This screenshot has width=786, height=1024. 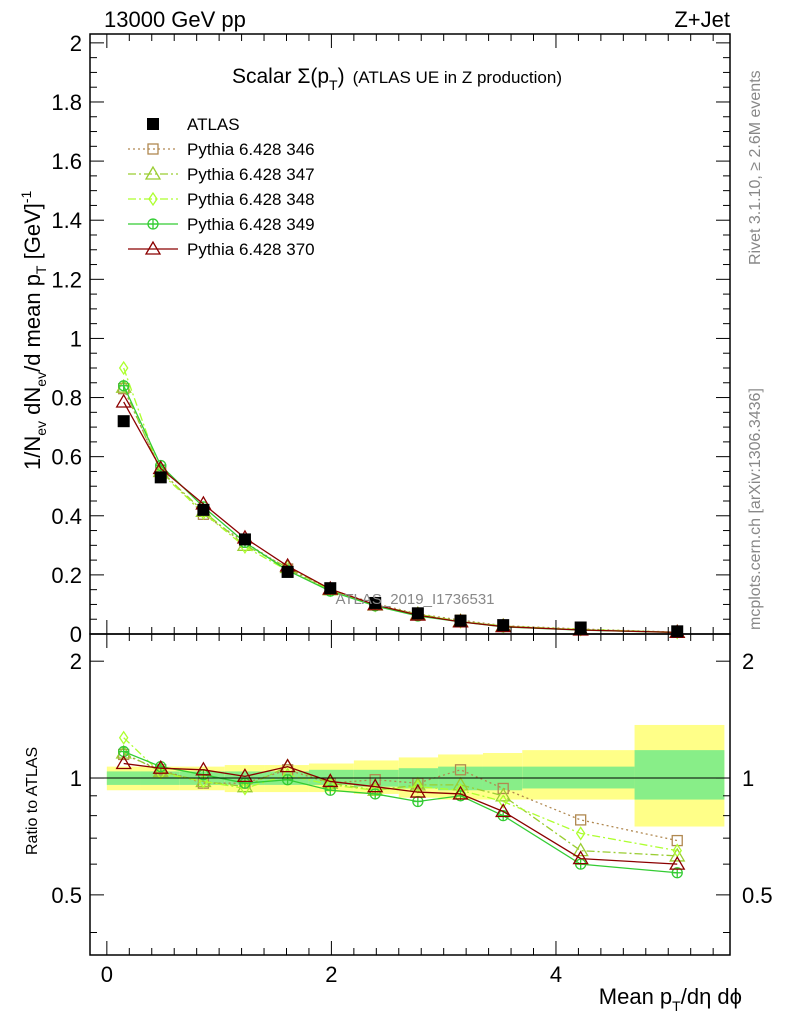 I want to click on x-axis-label: Mean pT/dη dϕ, so click(x=670, y=999).